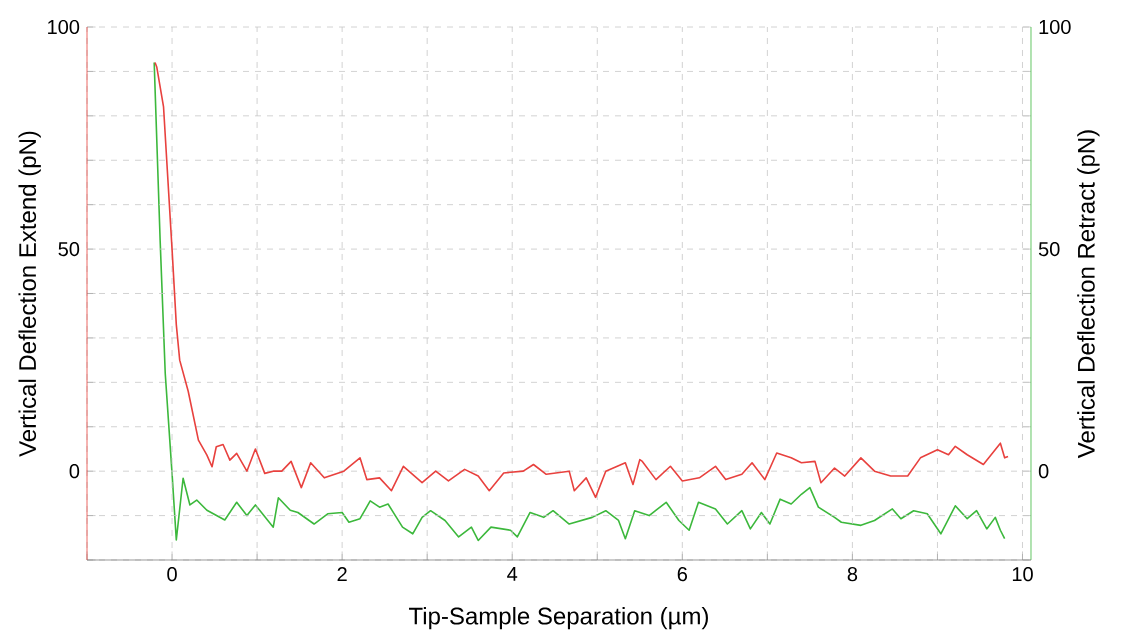  Describe the element at coordinates (558, 618) in the screenshot. I see `x-axis-title: Tip-Sample Separation (µm)` at that location.